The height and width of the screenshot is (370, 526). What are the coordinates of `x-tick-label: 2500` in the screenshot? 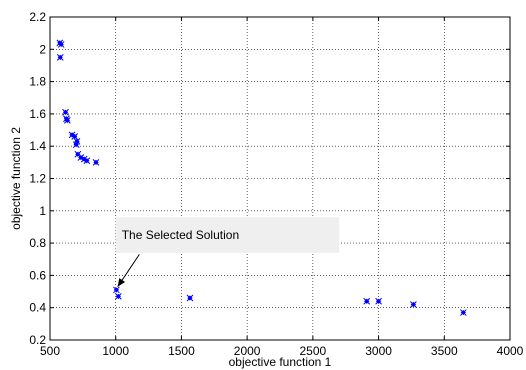 It's located at (313, 351).